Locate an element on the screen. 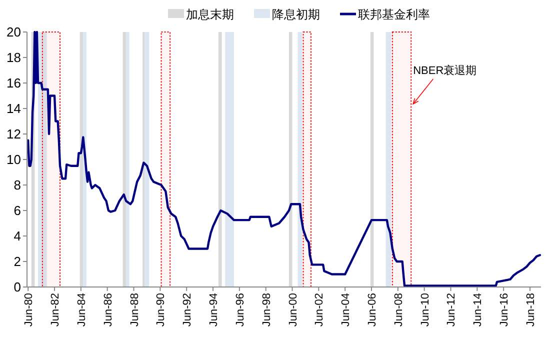  y-tick-label: 8 is located at coordinates (17, 185).